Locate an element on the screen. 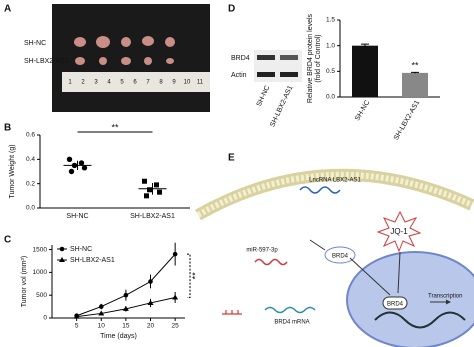  mrna-strand is located at coordinates (290, 310).